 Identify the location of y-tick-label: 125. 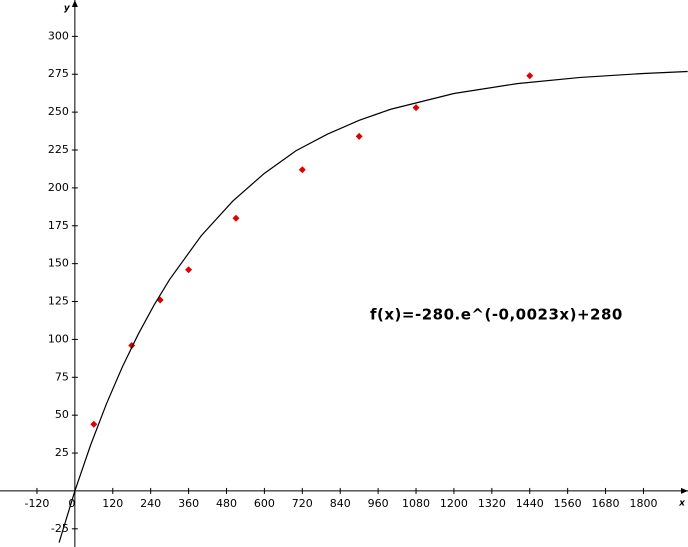
(58, 301).